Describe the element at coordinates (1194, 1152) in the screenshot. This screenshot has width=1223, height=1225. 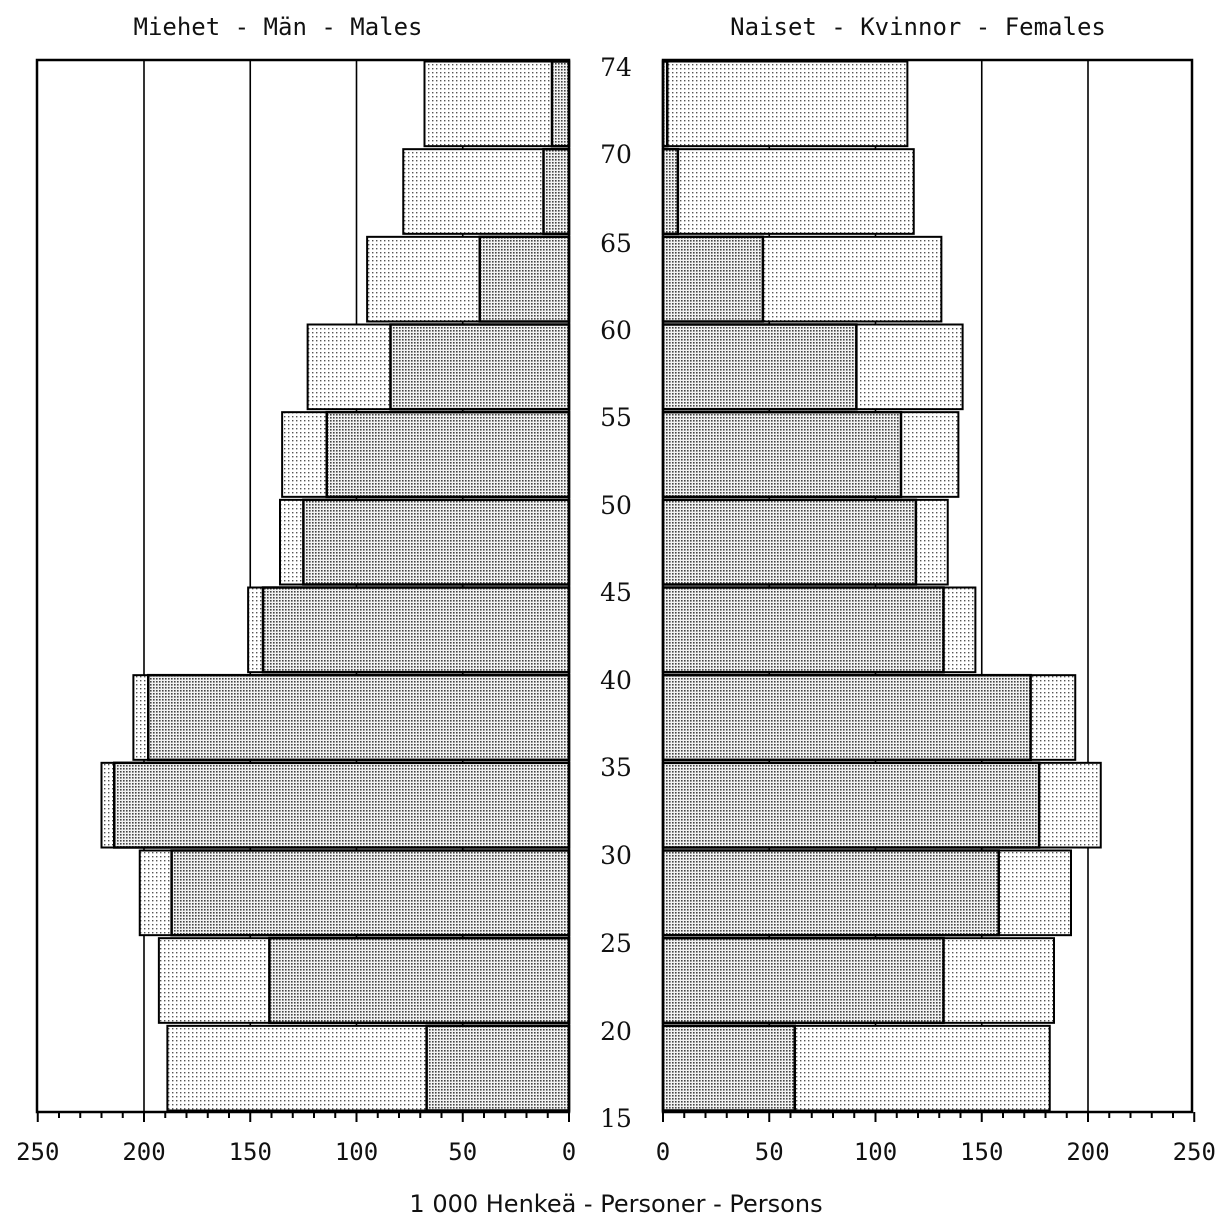
I see `female-x-tick-label-250: 250` at that location.